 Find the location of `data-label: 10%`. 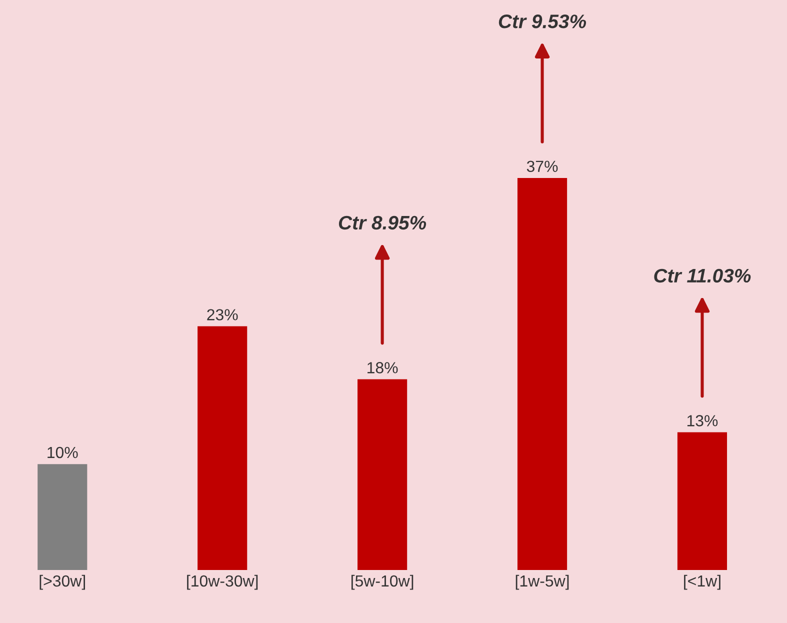

data-label: 10% is located at coordinates (63, 452).